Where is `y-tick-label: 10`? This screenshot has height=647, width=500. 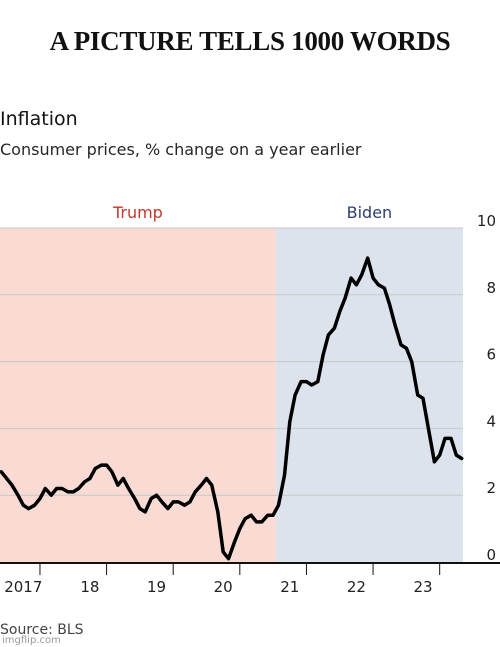
y-tick-label: 10 is located at coordinates (486, 221).